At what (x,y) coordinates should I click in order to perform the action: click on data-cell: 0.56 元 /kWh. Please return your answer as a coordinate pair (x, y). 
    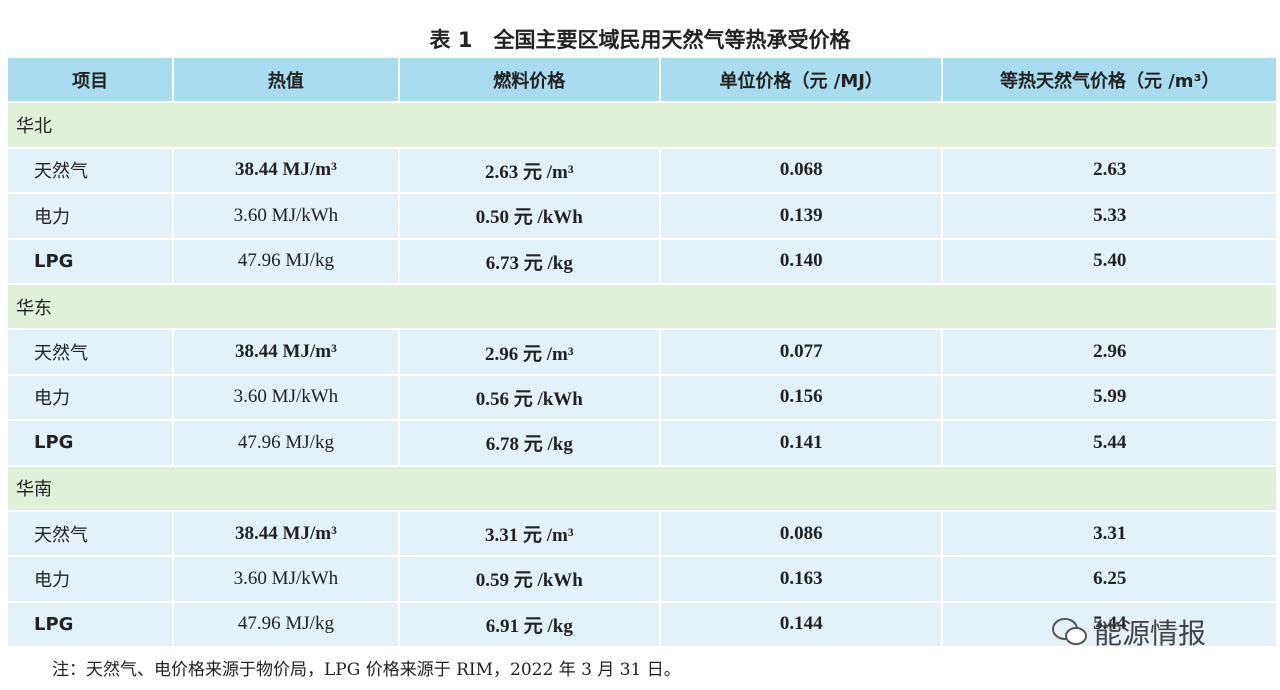
    Looking at the image, I should click on (529, 397).